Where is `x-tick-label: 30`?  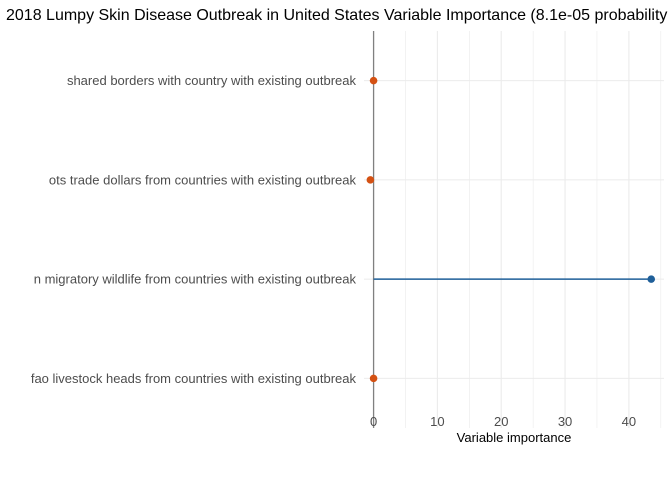
x-tick-label: 30 is located at coordinates (565, 421).